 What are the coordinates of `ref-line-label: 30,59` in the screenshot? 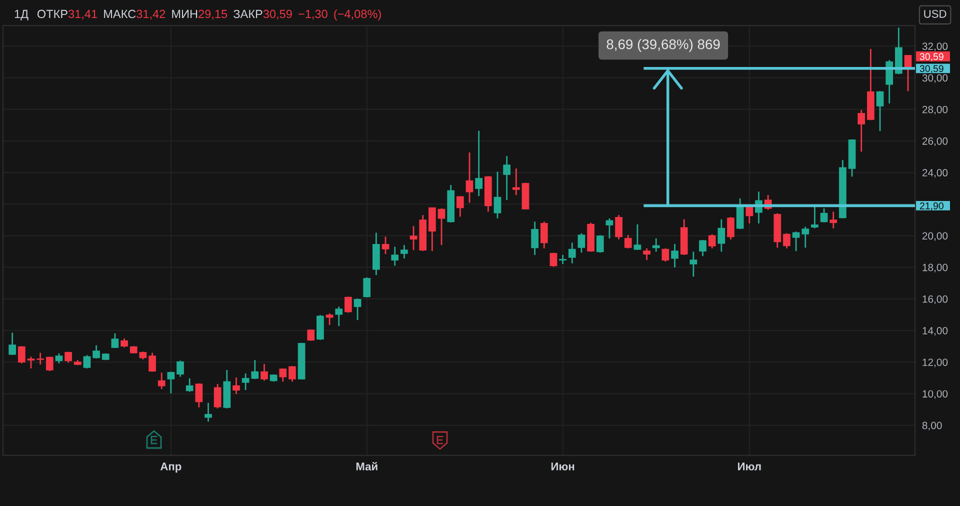 It's located at (932, 69).